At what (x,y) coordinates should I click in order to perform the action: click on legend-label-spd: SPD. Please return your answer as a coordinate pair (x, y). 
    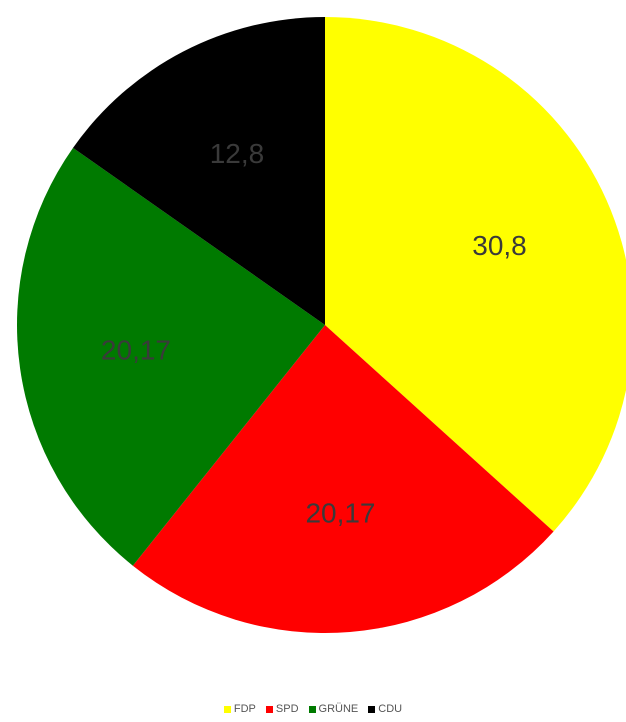
    Looking at the image, I should click on (287, 709).